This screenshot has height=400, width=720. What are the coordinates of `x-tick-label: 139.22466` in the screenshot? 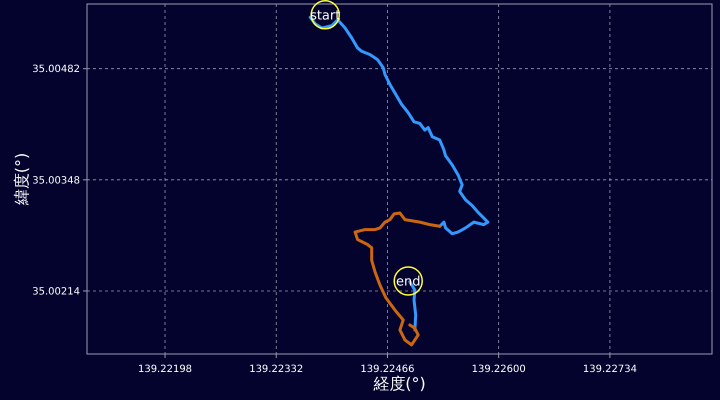 It's located at (387, 369).